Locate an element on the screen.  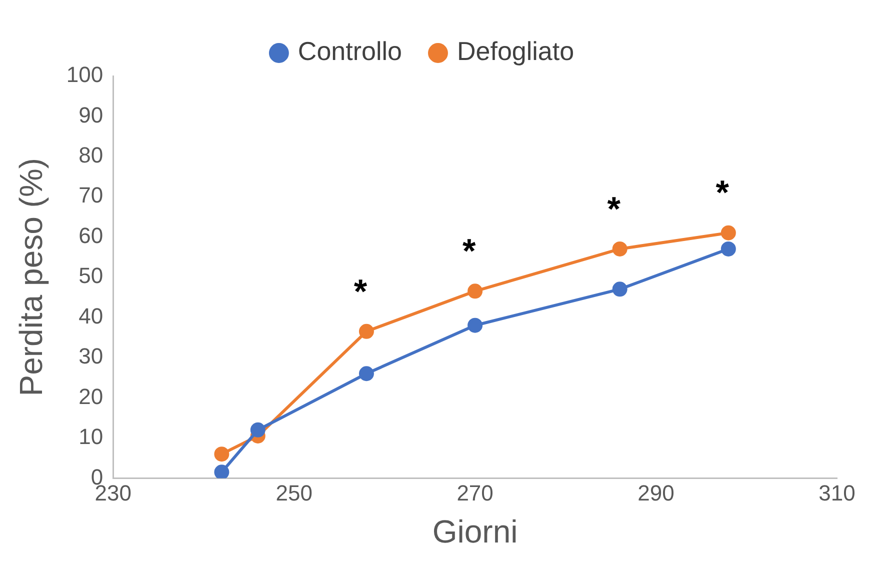
y-tick-label: 70 is located at coordinates (91, 195).